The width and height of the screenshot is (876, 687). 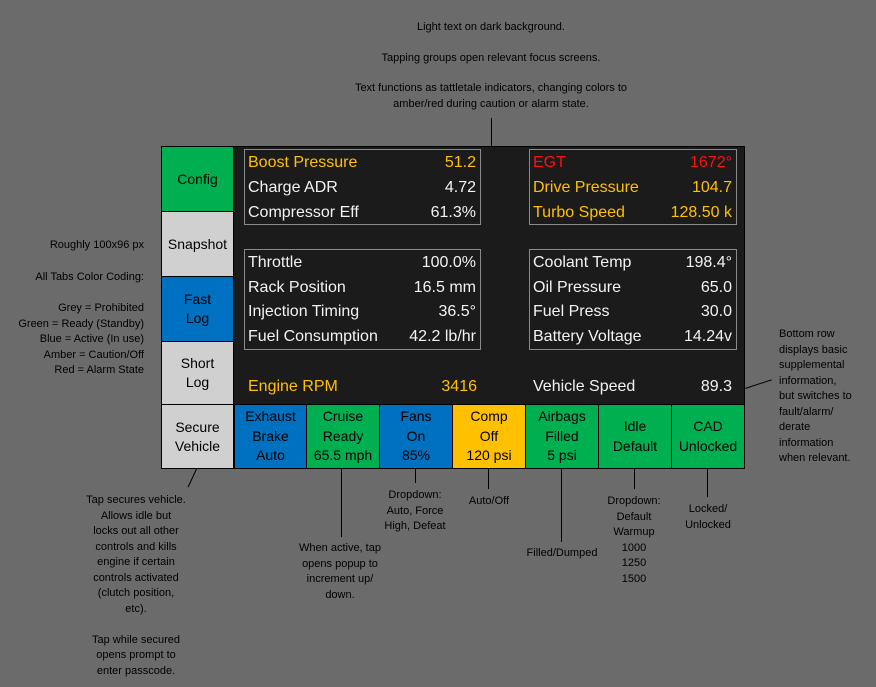 What do you see at coordinates (635, 436) in the screenshot?
I see `idle-button: Idle Default` at bounding box center [635, 436].